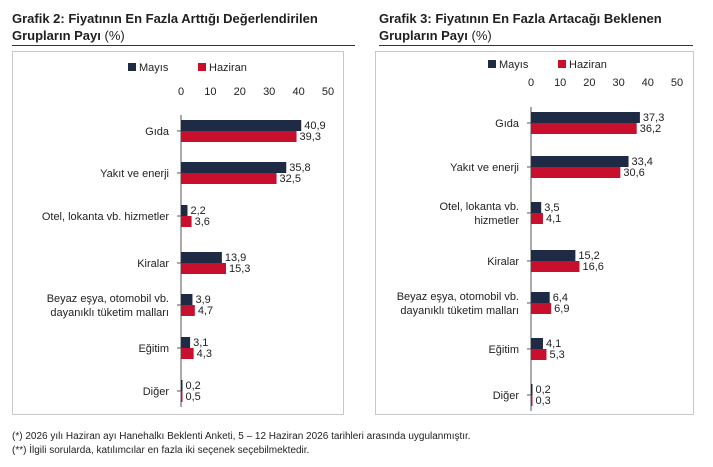 This screenshot has width=713, height=467. I want to click on chart2-xtick-label: 30, so click(269, 92).